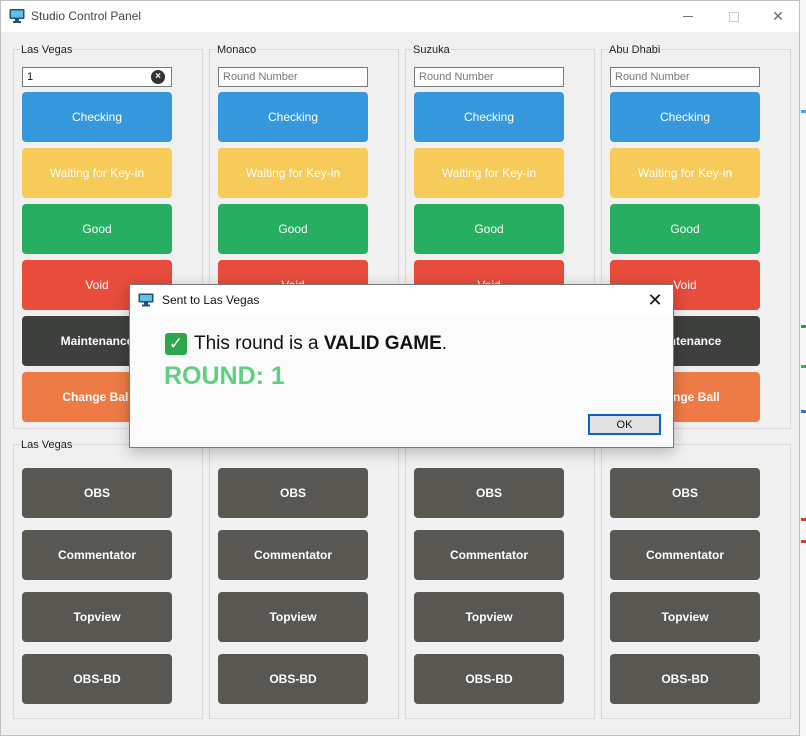 This screenshot has height=736, width=806. What do you see at coordinates (211, 300) in the screenshot?
I see `dialog-title: Sent to Las Vegas` at bounding box center [211, 300].